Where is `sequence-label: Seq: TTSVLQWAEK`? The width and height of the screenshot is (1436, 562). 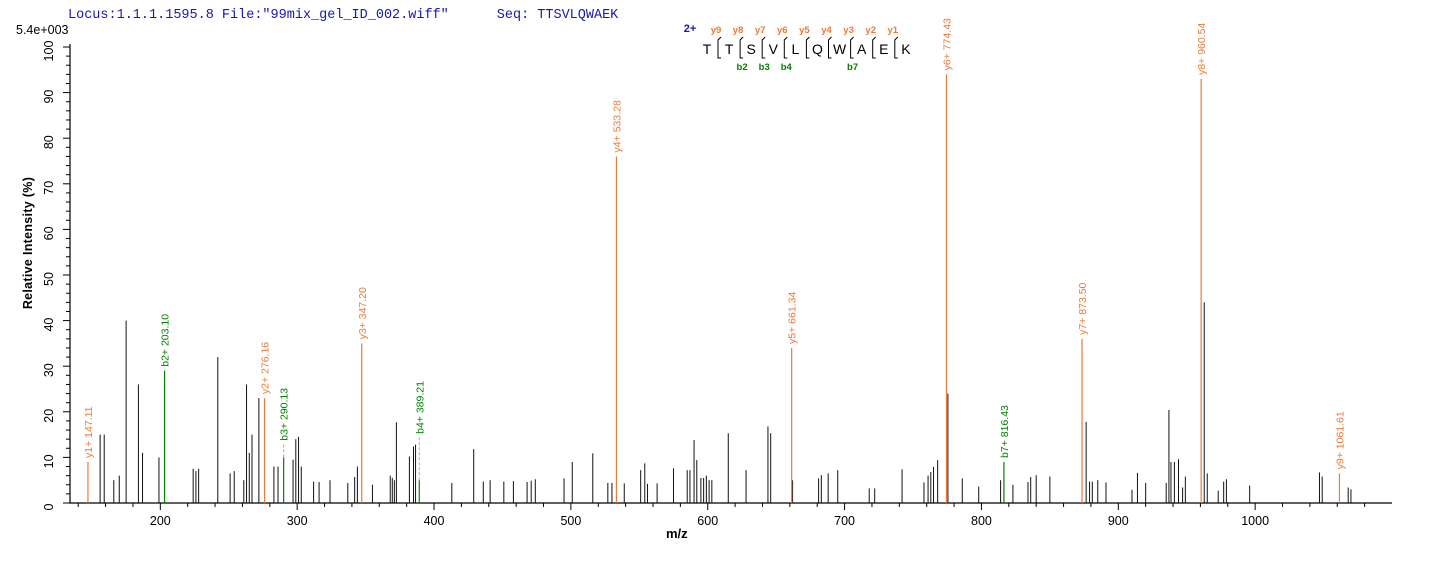
sequence-label: Seq: TTSVLQWAEK is located at coordinates (557, 15).